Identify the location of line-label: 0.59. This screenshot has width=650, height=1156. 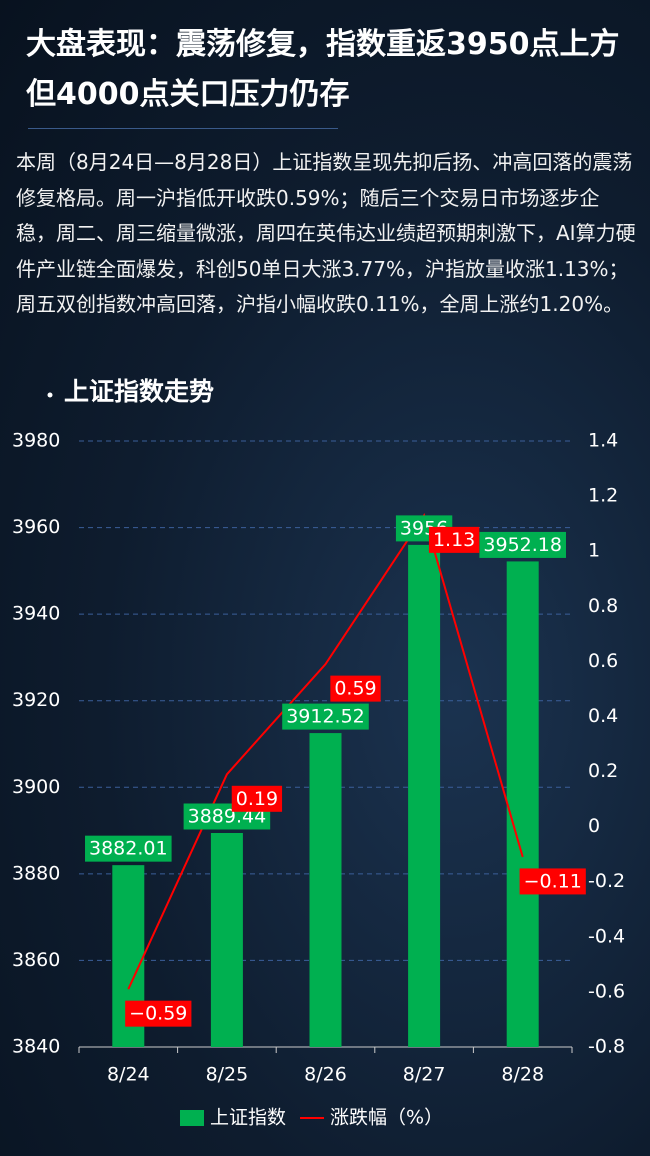
(355, 689).